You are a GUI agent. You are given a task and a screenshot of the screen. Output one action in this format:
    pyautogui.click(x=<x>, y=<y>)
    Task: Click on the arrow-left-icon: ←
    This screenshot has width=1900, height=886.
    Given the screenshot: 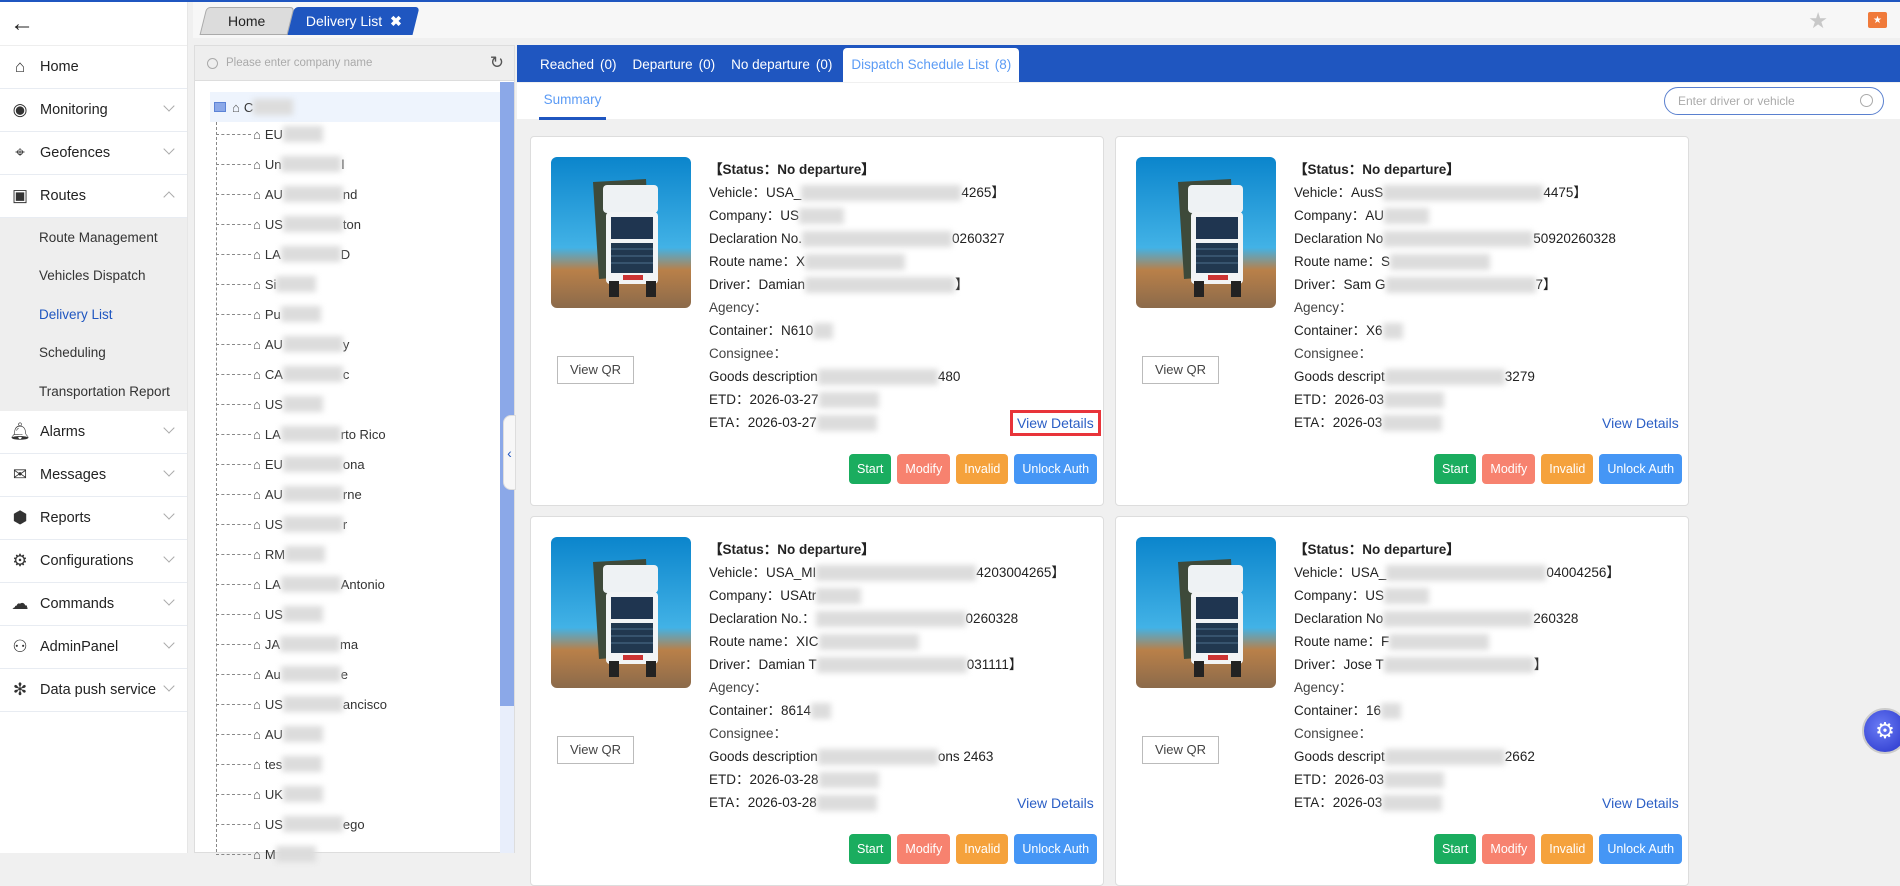 What is the action you would take?
    pyautogui.click(x=93, y=24)
    